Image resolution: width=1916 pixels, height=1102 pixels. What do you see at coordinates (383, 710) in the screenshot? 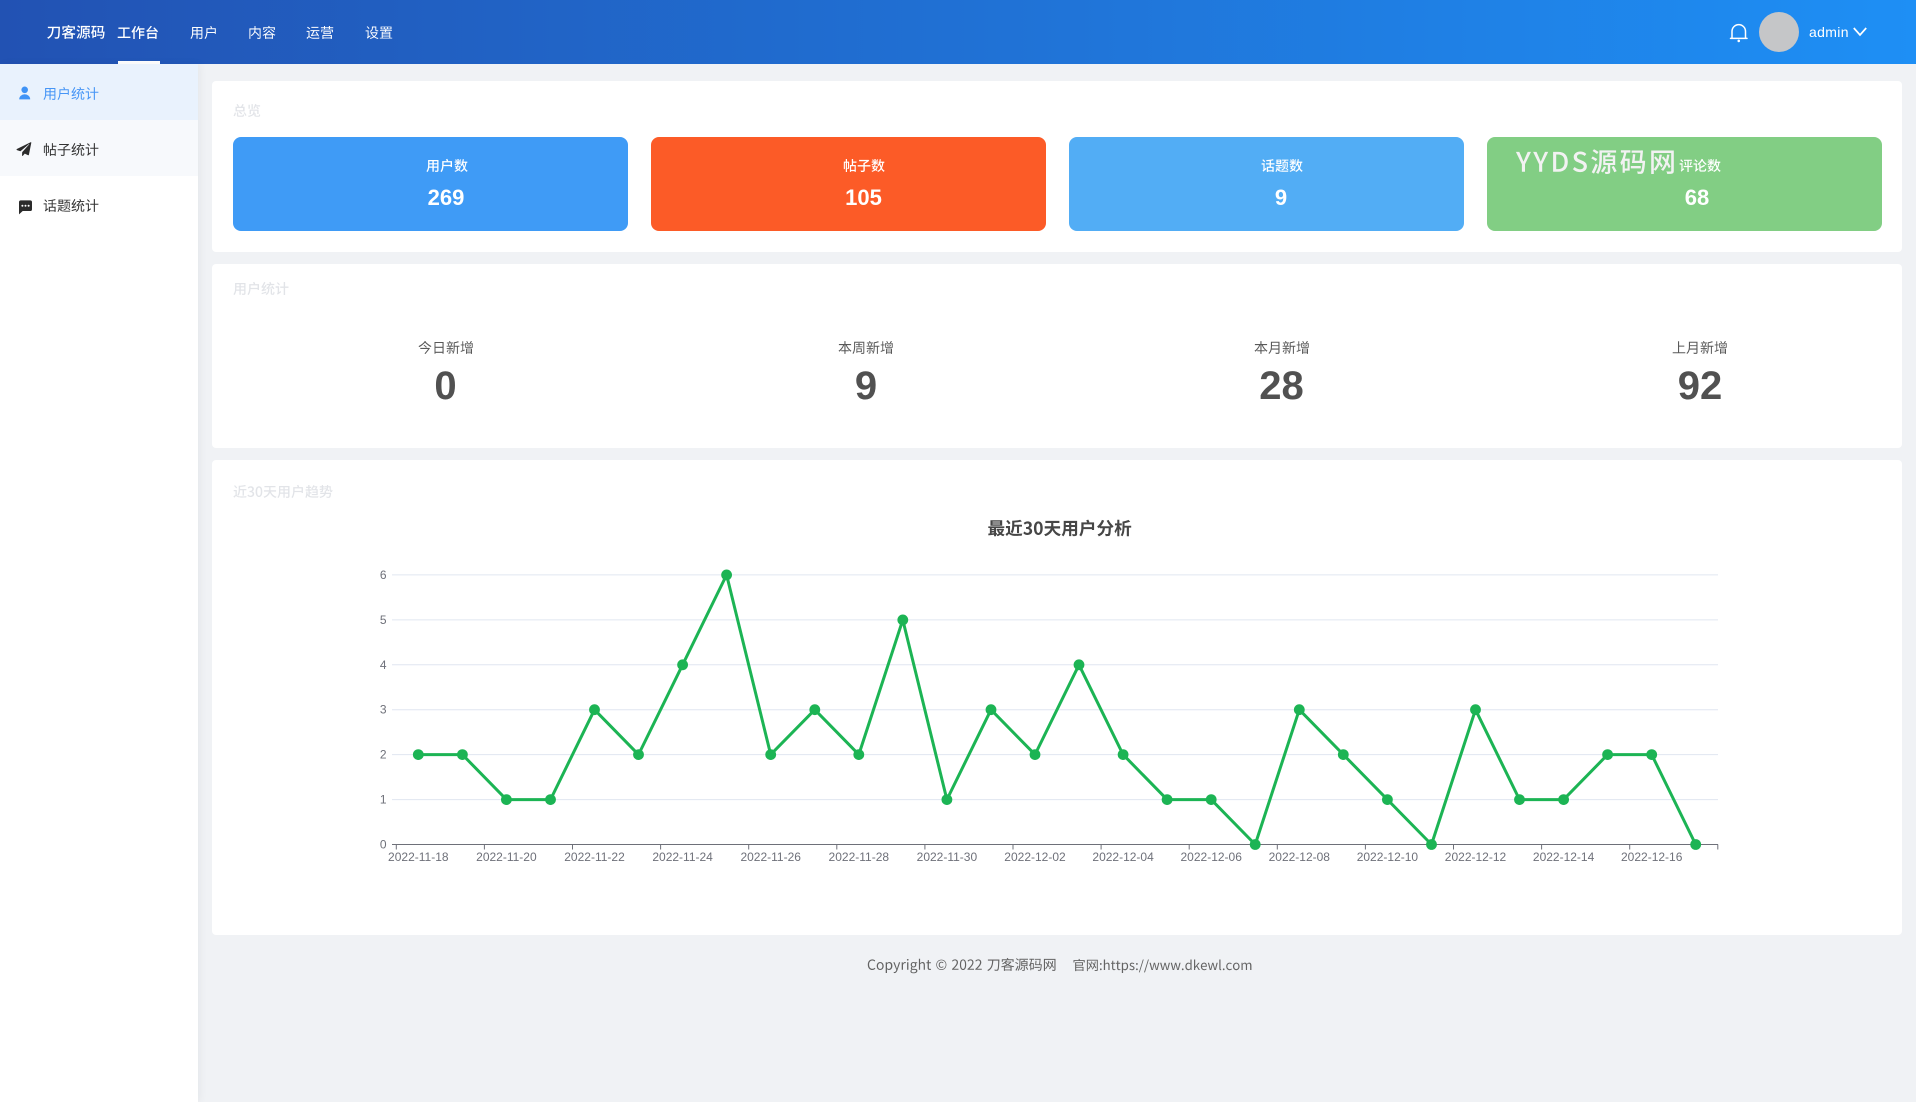
I see `svg-text: 3` at bounding box center [383, 710].